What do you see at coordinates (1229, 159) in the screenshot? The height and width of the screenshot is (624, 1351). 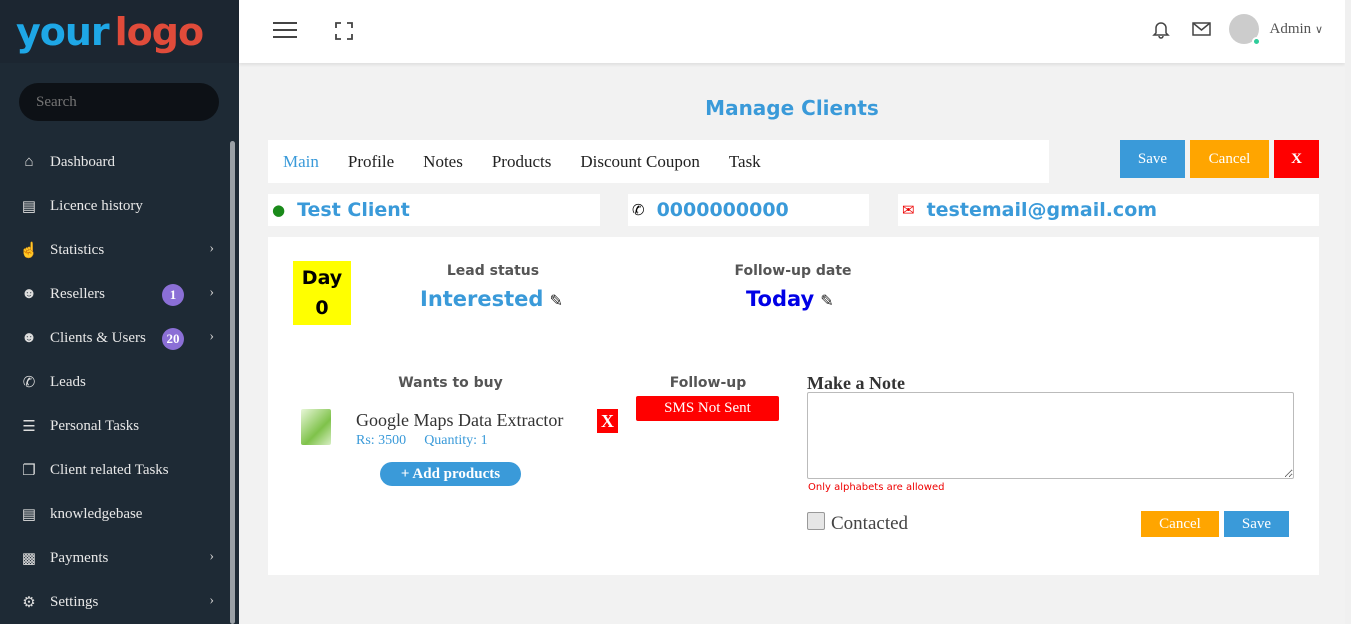 I see `cancel-button: Cancel` at bounding box center [1229, 159].